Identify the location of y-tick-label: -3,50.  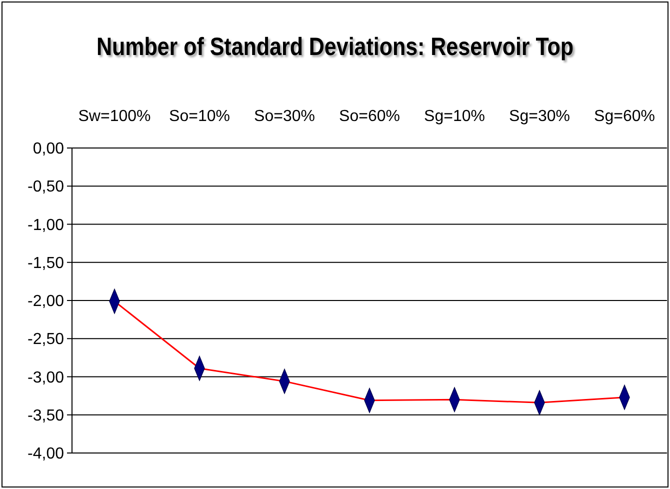
(46, 415).